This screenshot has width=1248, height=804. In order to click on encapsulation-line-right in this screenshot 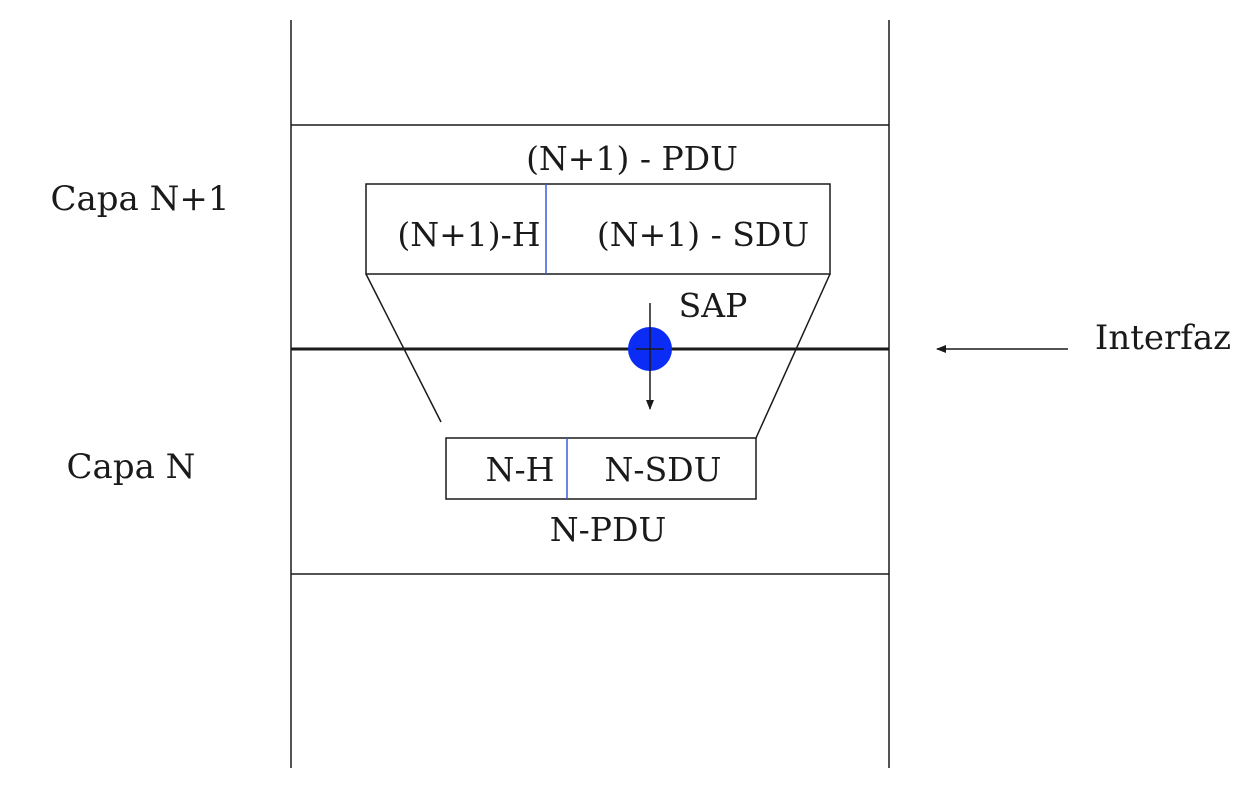, I will do `click(793, 356)`.